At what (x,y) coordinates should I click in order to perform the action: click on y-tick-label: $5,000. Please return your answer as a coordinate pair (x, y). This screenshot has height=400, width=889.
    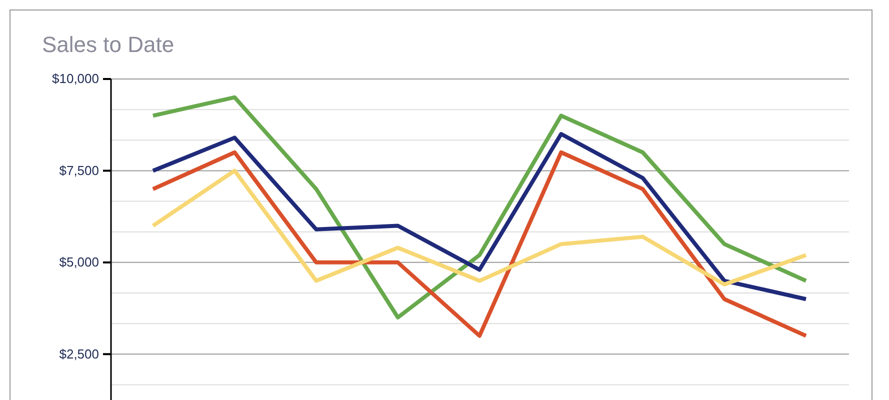
    Looking at the image, I should click on (79, 262).